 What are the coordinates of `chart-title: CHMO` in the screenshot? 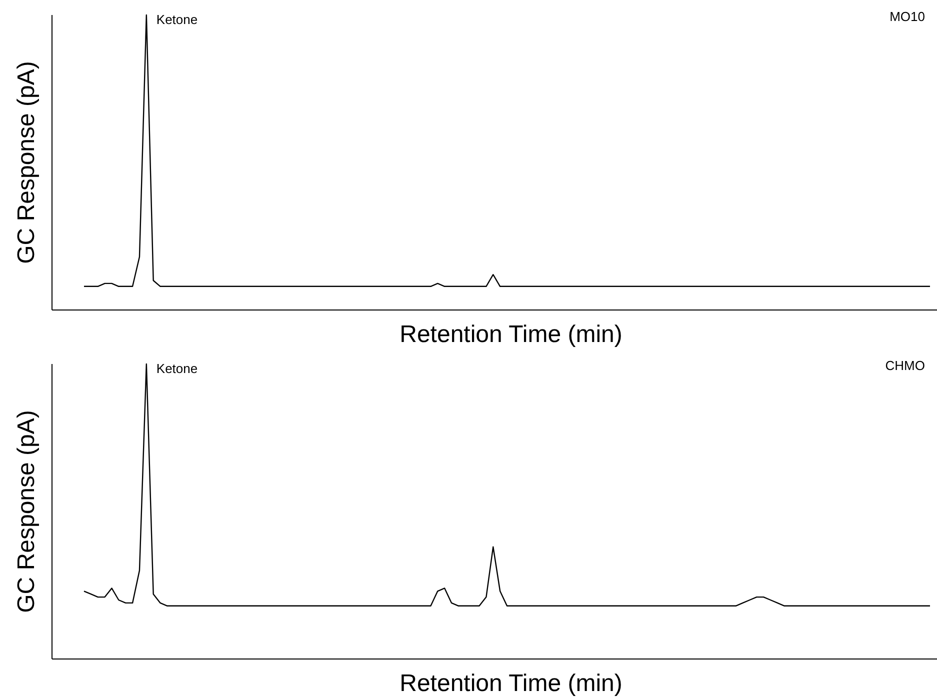 It's located at (905, 365).